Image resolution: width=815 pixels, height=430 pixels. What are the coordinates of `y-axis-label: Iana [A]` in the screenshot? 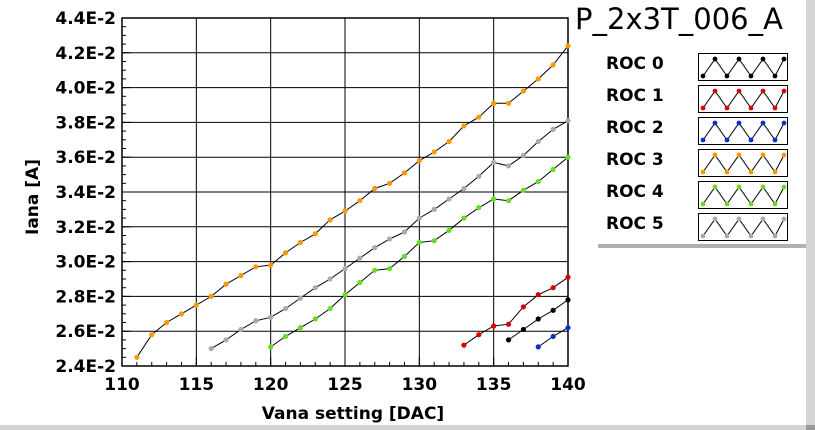 It's located at (33, 197).